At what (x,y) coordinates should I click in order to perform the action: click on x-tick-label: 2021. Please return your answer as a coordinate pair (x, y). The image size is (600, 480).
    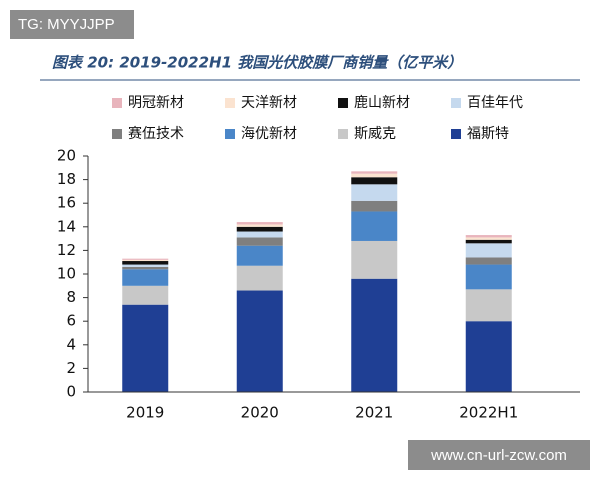
    Looking at the image, I should click on (374, 413).